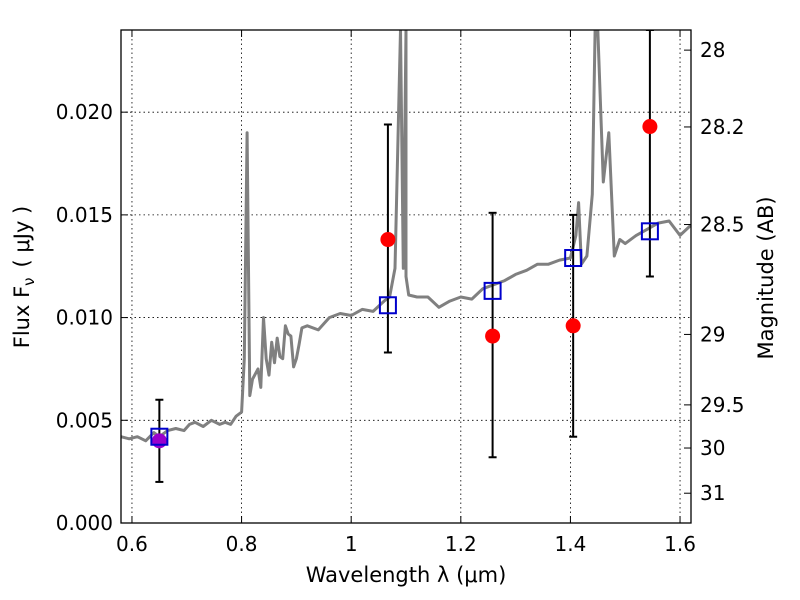 The height and width of the screenshot is (600, 800). Describe the element at coordinates (406, 575) in the screenshot. I see `x-axis-label: Wavelength λ (μm)` at that location.